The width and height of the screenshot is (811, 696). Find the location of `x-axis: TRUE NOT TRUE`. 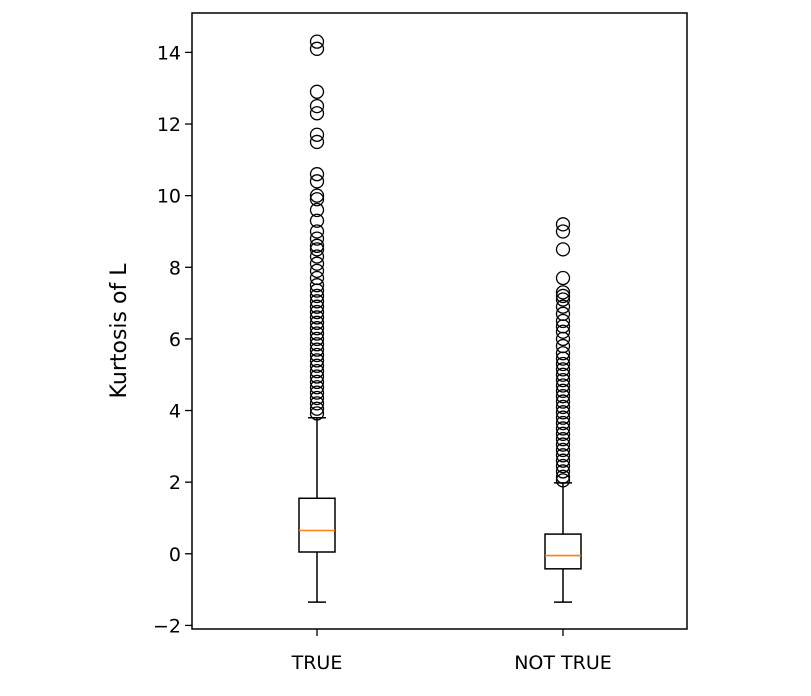

x-axis: TRUE NOT TRUE is located at coordinates (451, 651).